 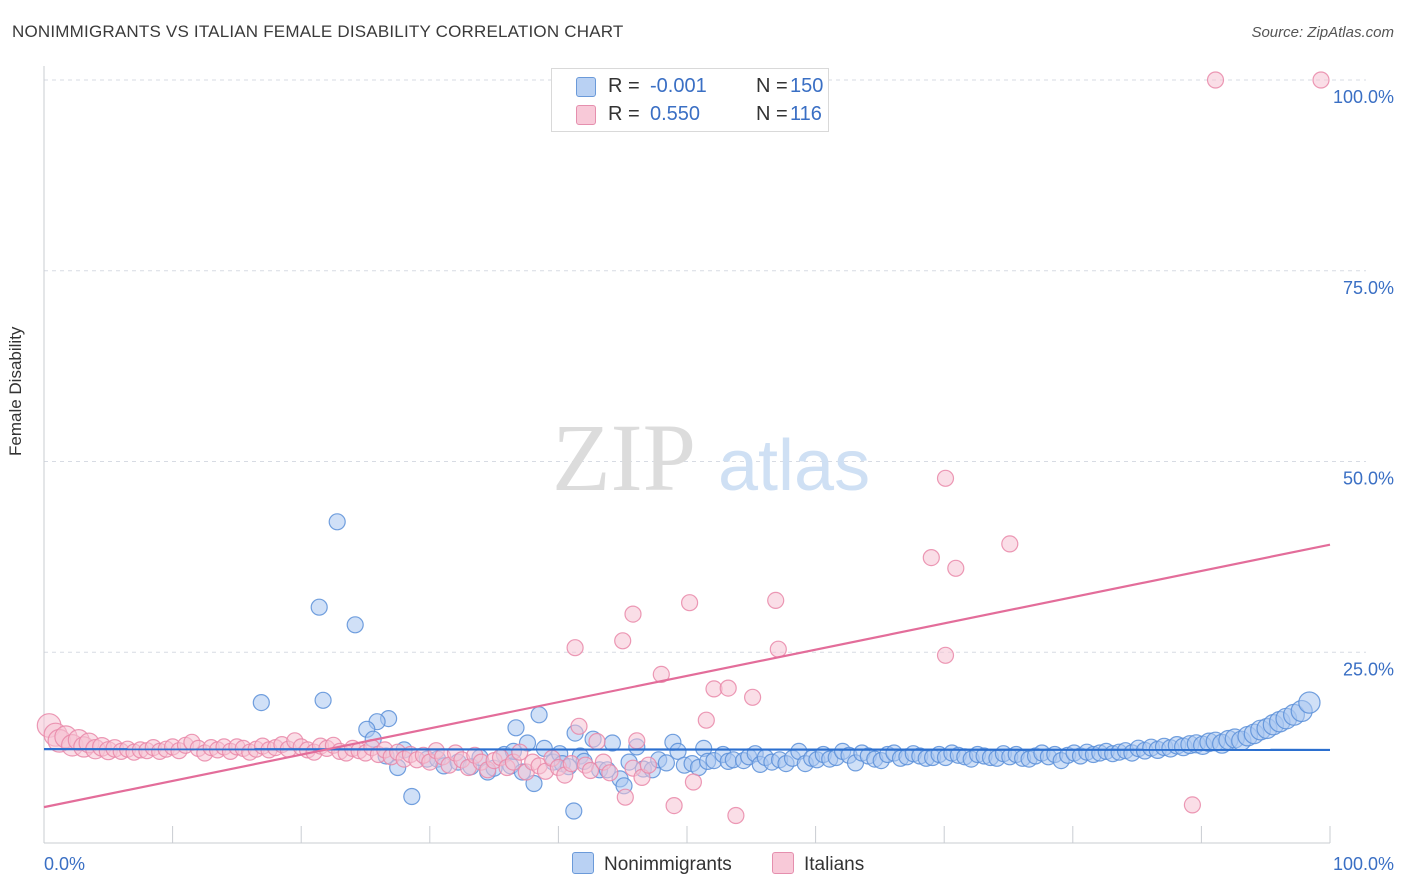 I want to click on trend-line-nonimmigrants, so click(x=687, y=750).